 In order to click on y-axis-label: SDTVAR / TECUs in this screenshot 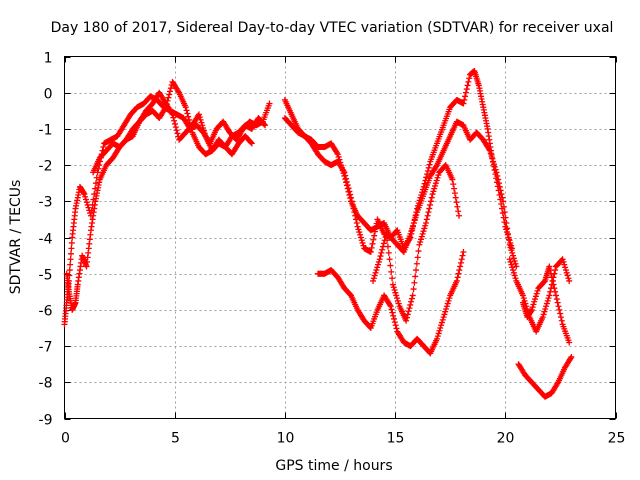, I will do `click(16, 237)`.